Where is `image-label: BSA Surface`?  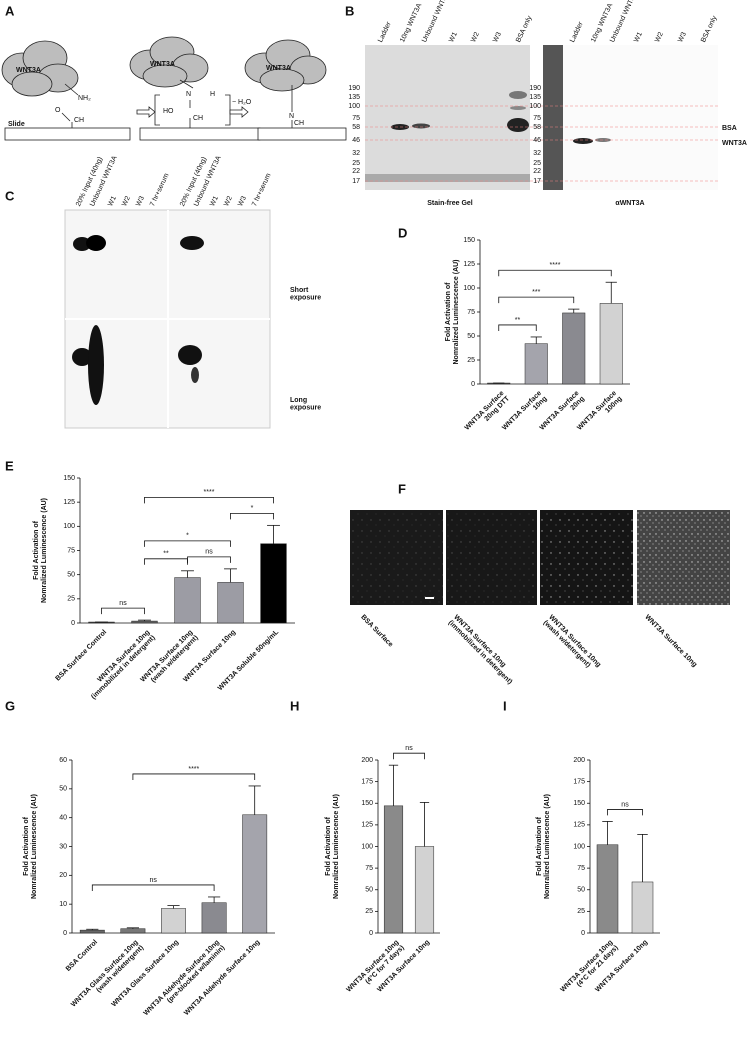
image-label: BSA Surface is located at coordinates (376, 631).